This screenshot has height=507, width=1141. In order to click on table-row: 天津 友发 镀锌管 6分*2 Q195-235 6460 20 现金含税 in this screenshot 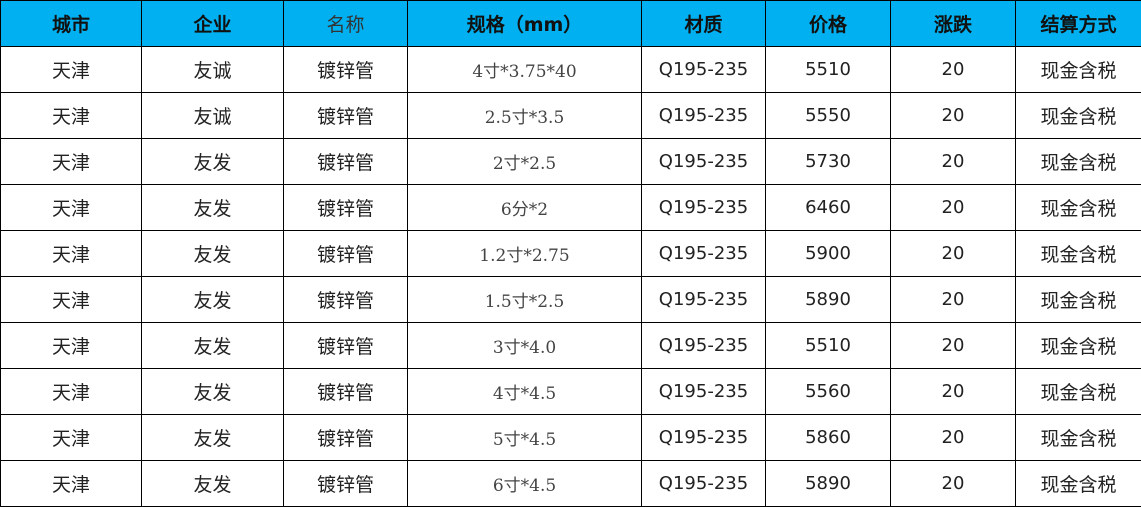, I will do `click(570, 207)`.